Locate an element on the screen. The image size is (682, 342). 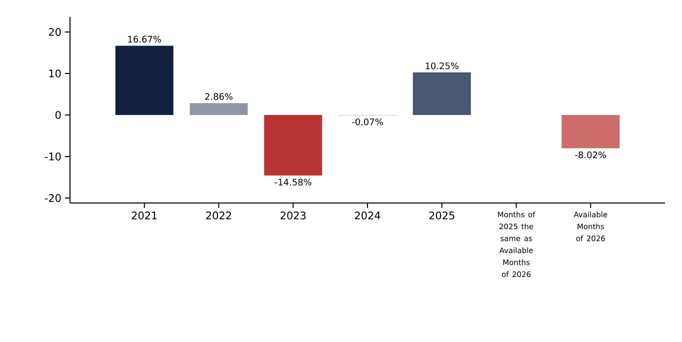
y-tick-label: 10 is located at coordinates (55, 74).